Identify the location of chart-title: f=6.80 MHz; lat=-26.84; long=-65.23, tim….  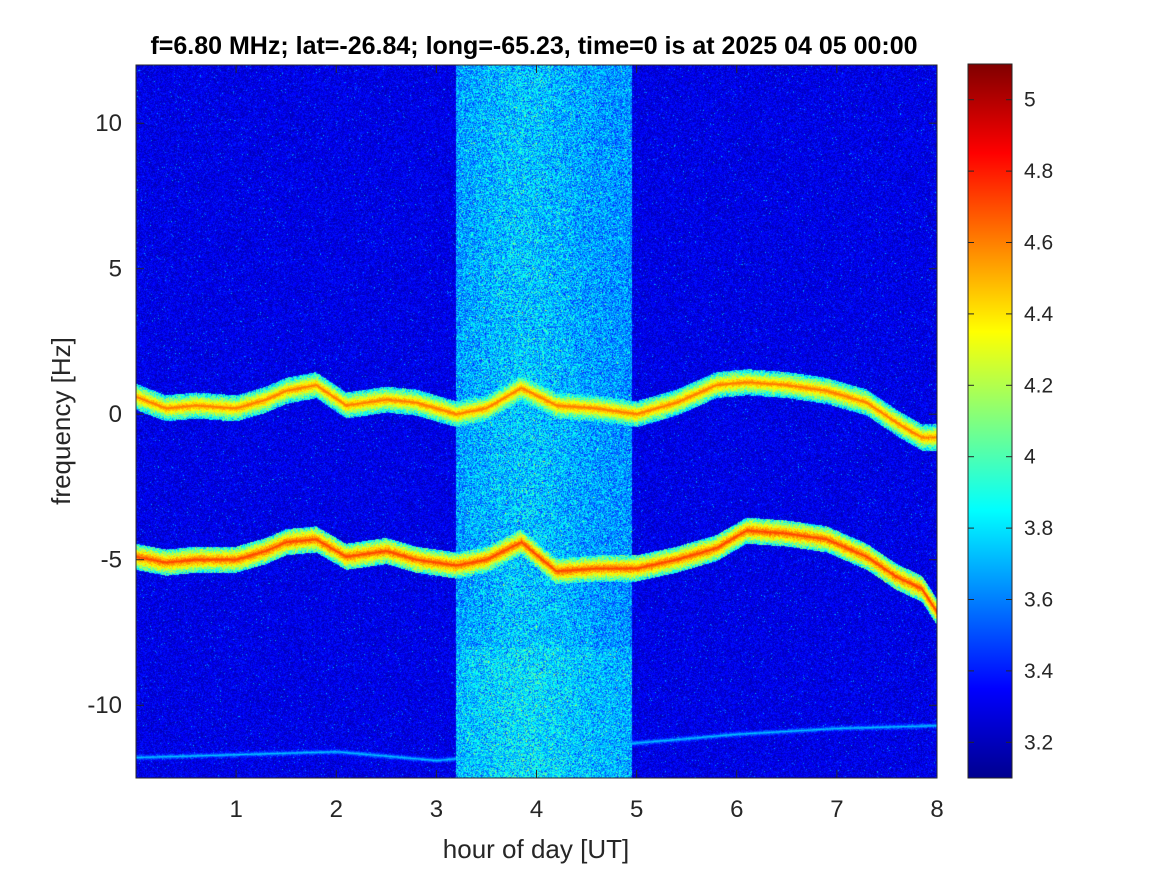
(533, 46).